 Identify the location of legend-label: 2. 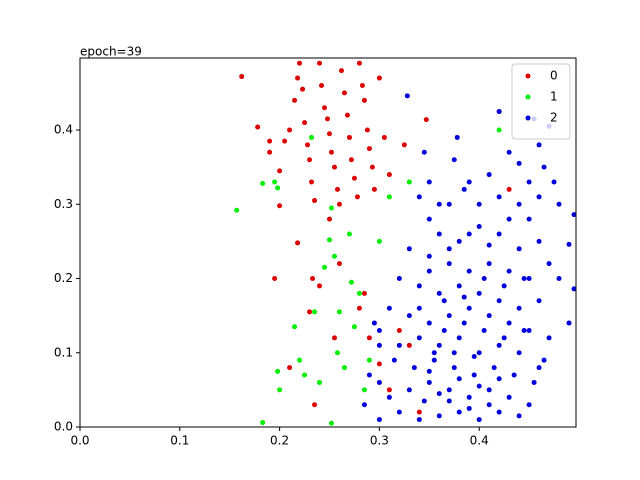
(554, 118).